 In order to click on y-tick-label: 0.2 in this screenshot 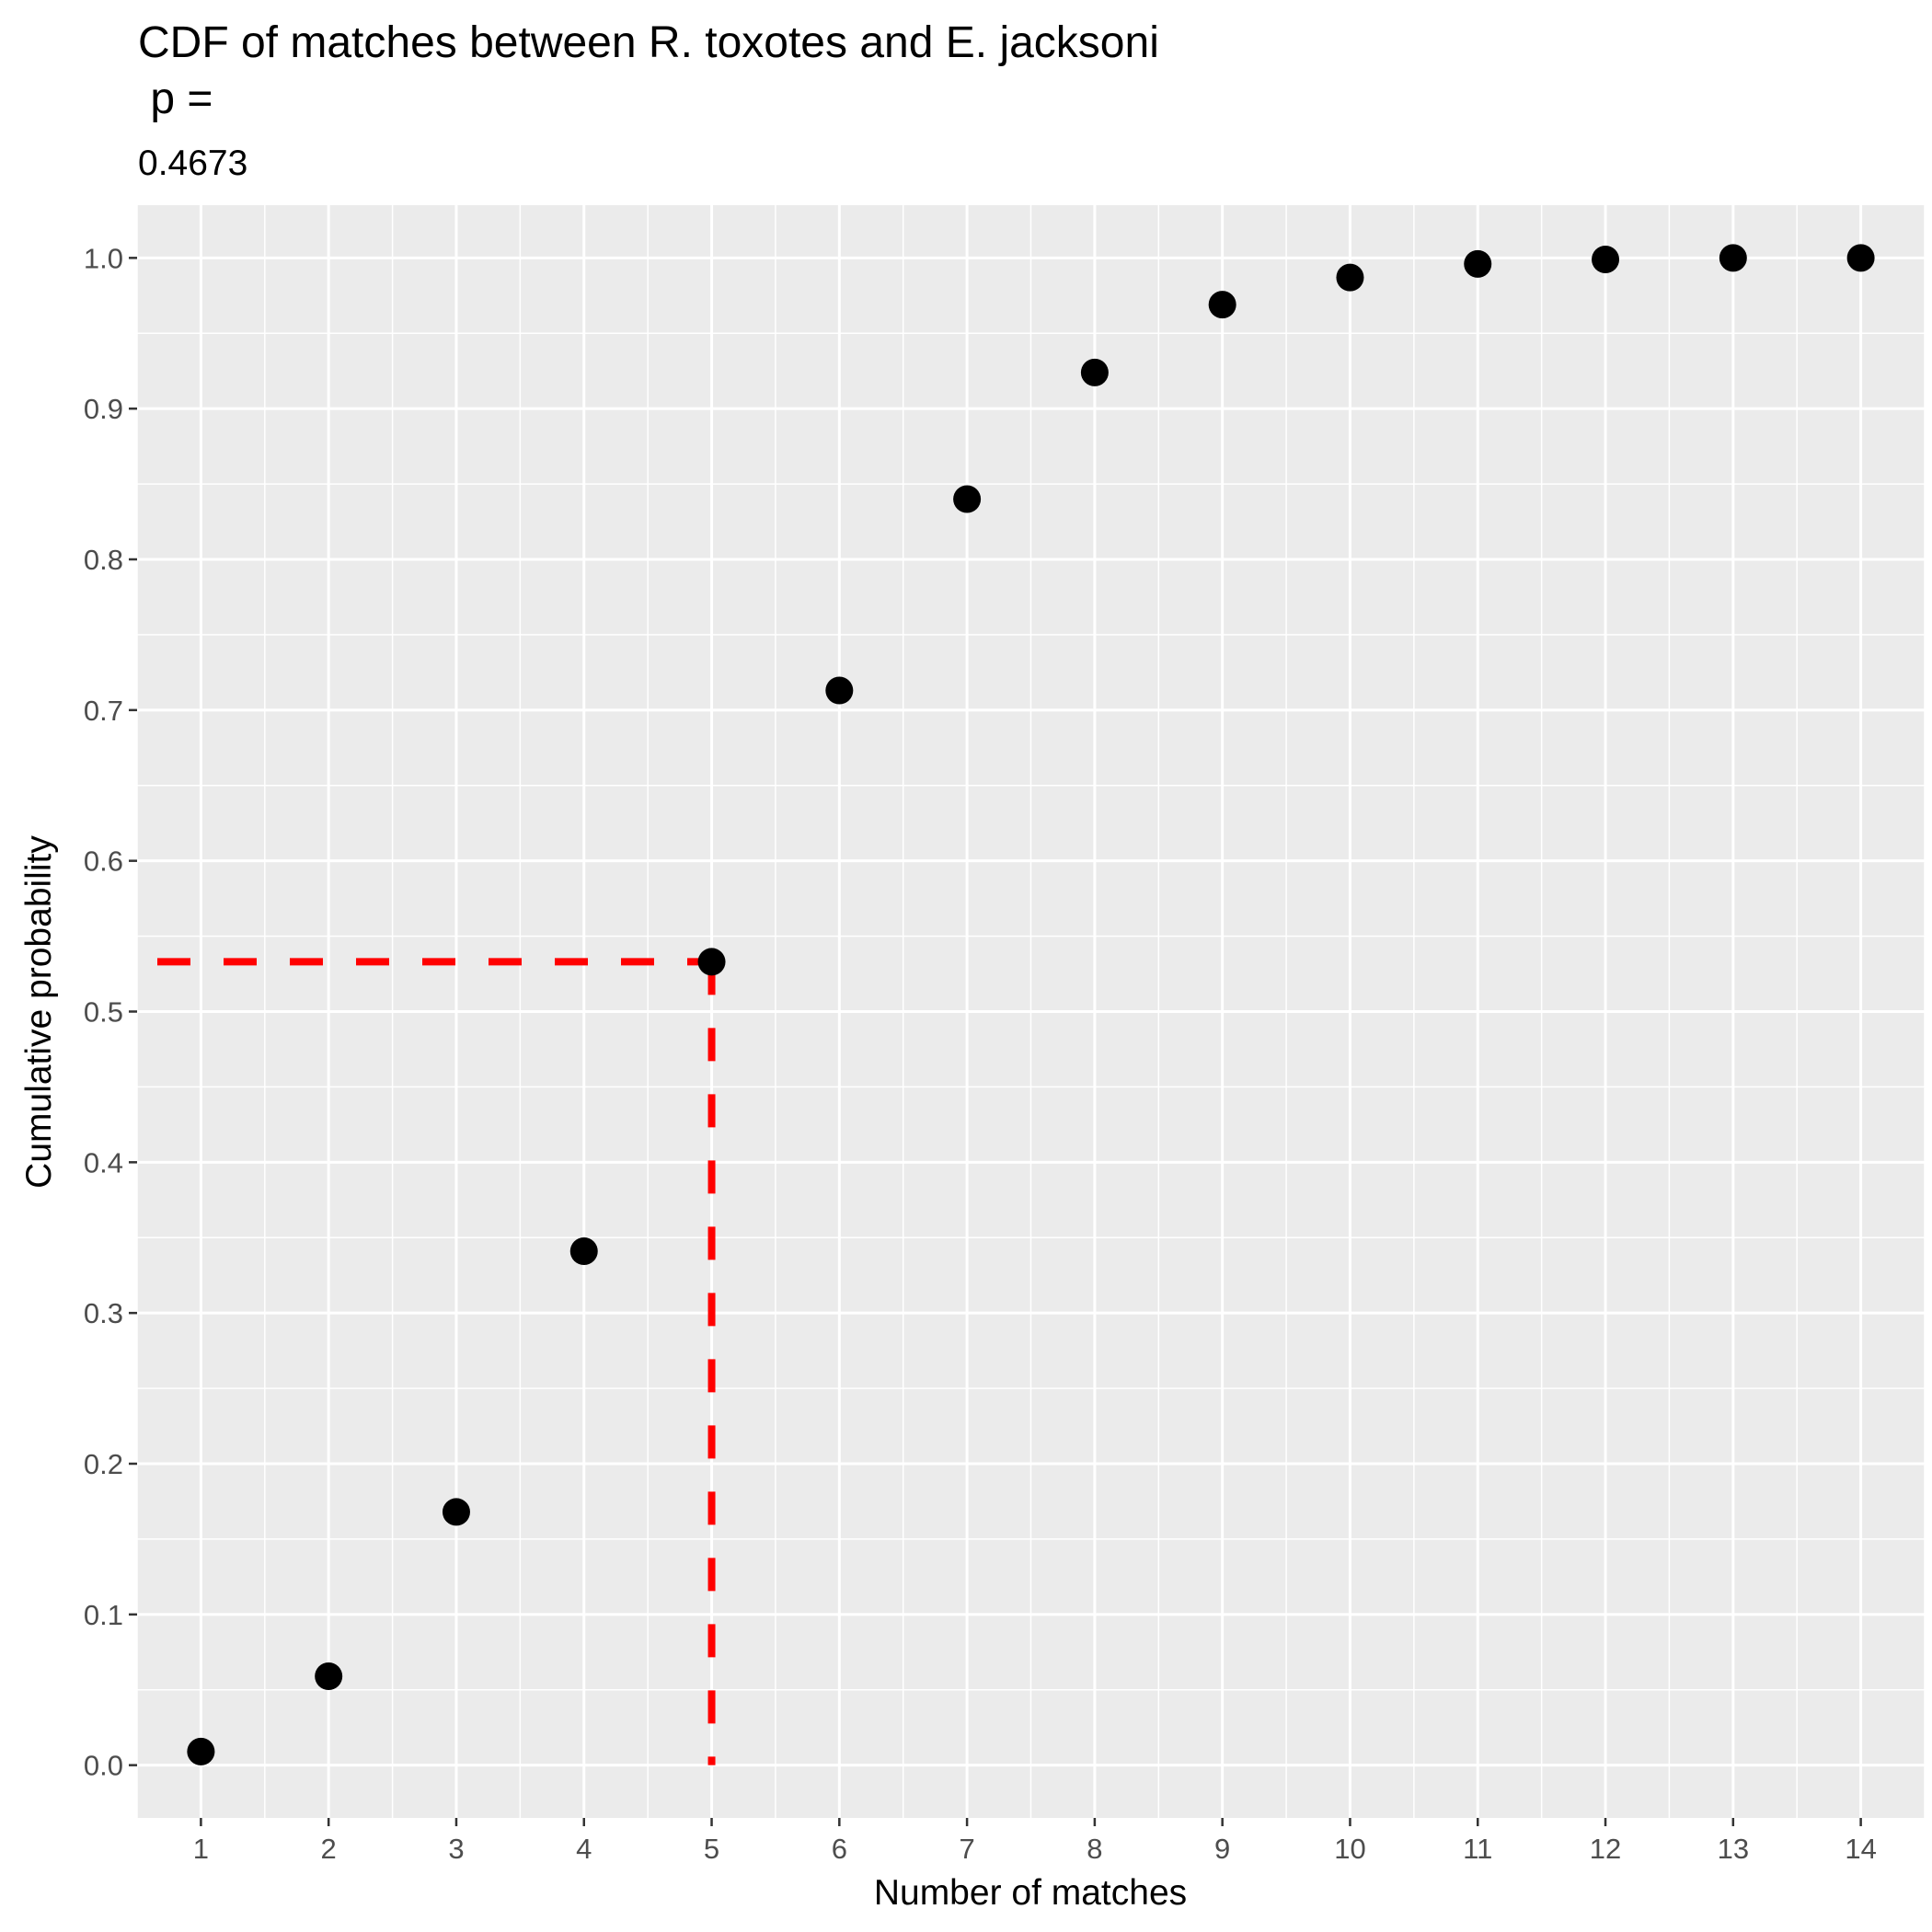, I will do `click(103, 1464)`.